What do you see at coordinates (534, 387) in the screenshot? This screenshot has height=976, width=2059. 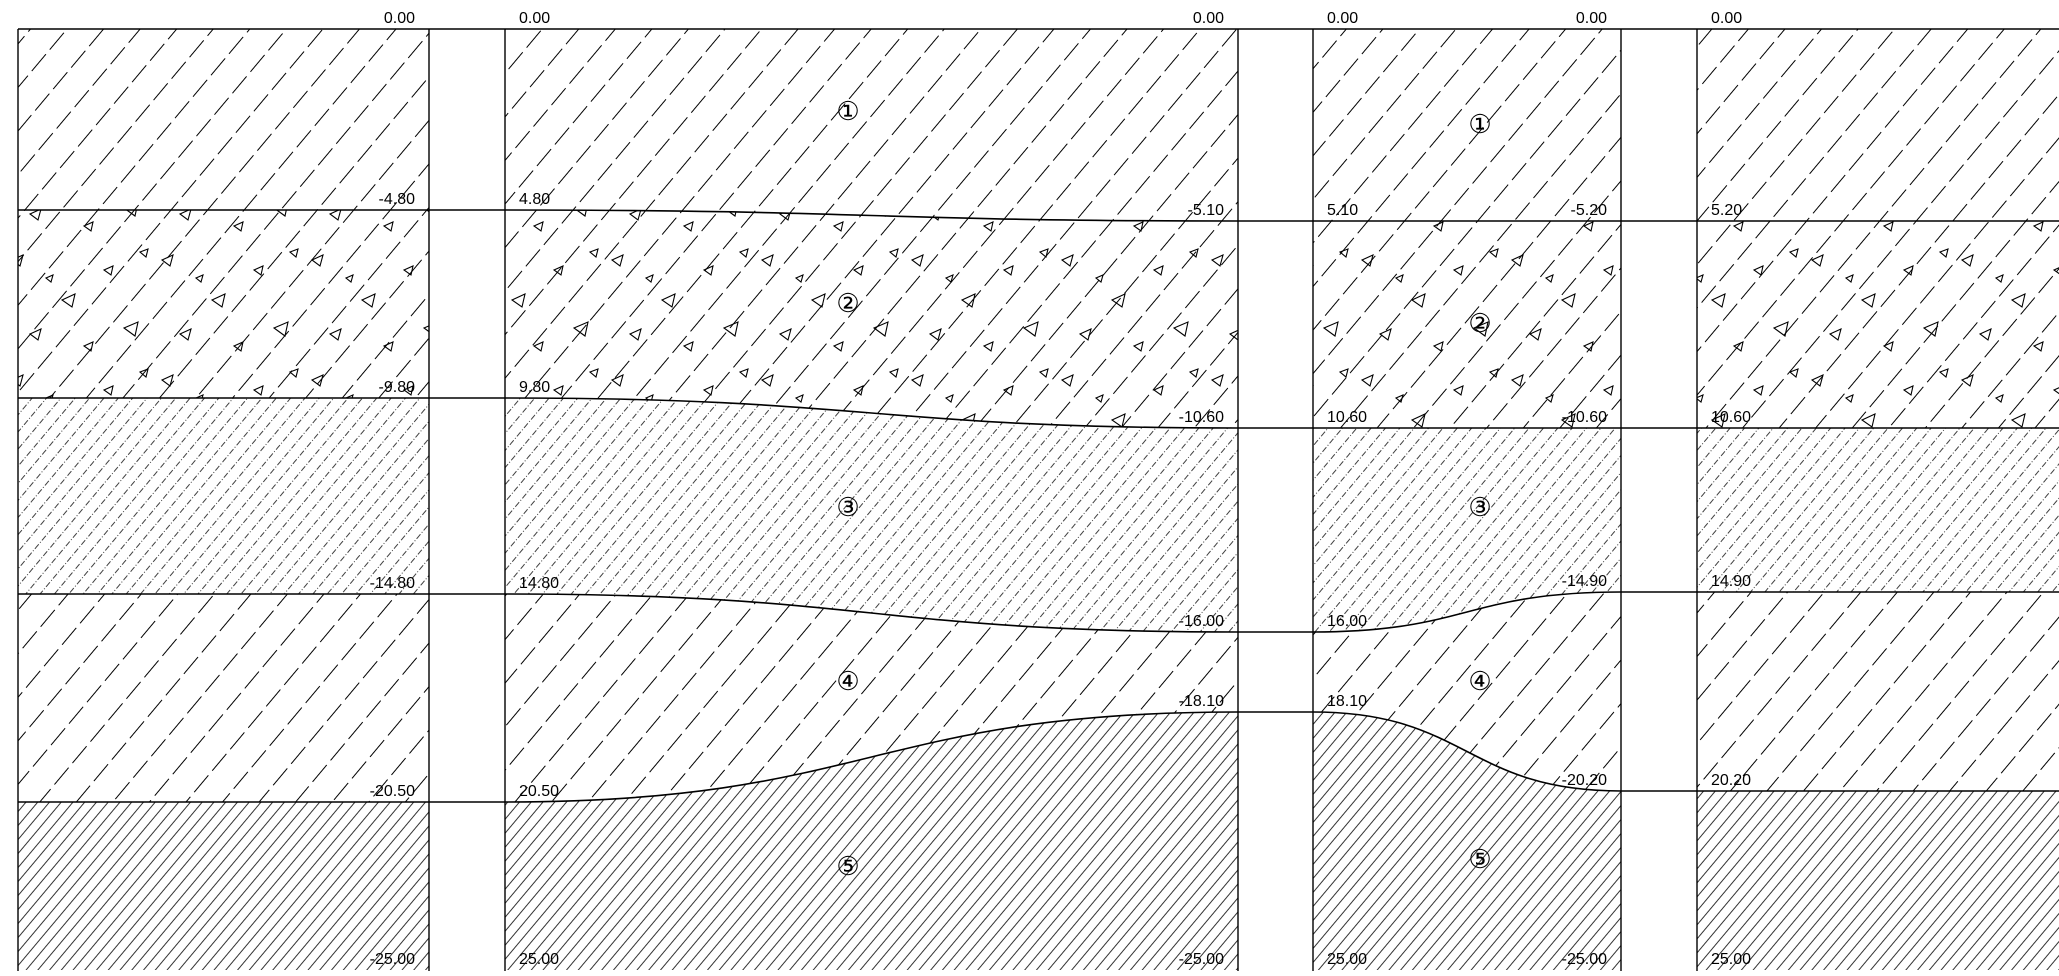 I see `elevation-label-left: 9.80` at bounding box center [534, 387].